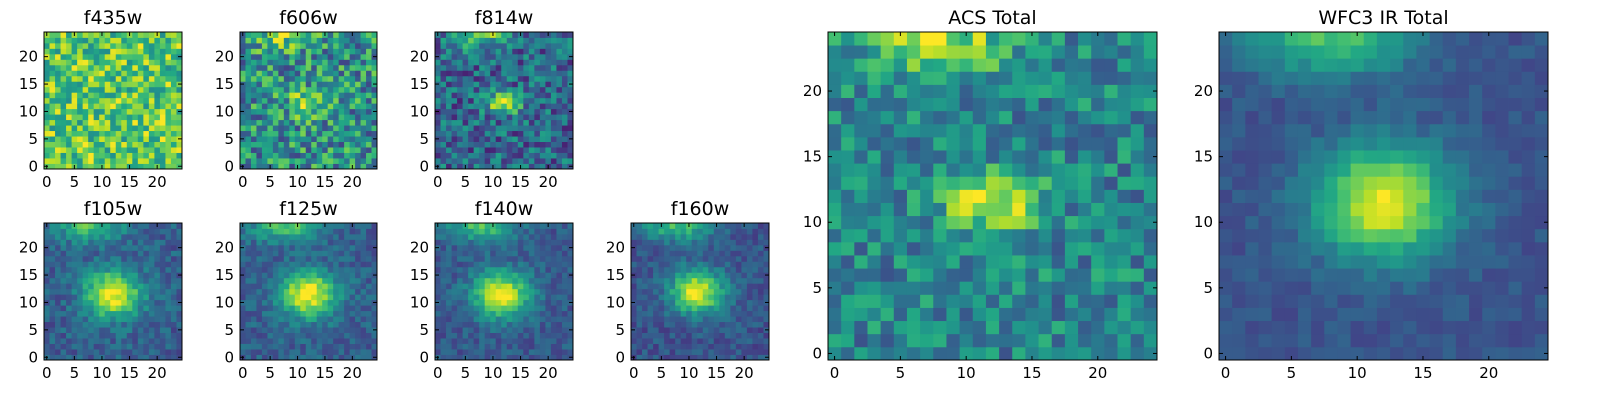  I want to click on y-tick-label: 10, so click(28, 302).